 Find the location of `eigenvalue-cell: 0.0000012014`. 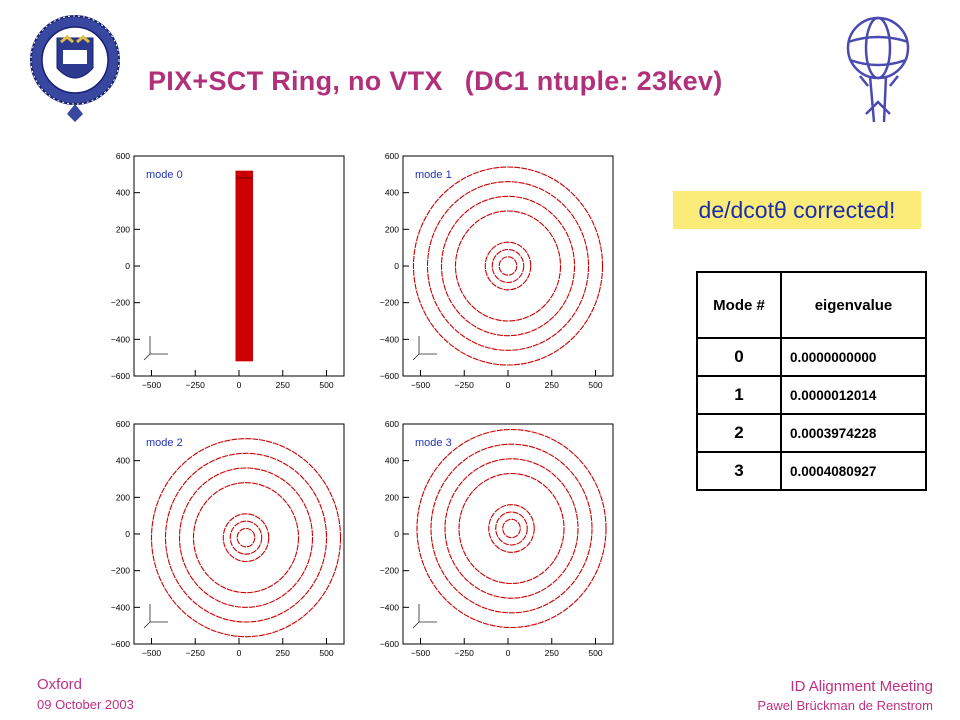

eigenvalue-cell: 0.0000012014 is located at coordinates (853, 395).